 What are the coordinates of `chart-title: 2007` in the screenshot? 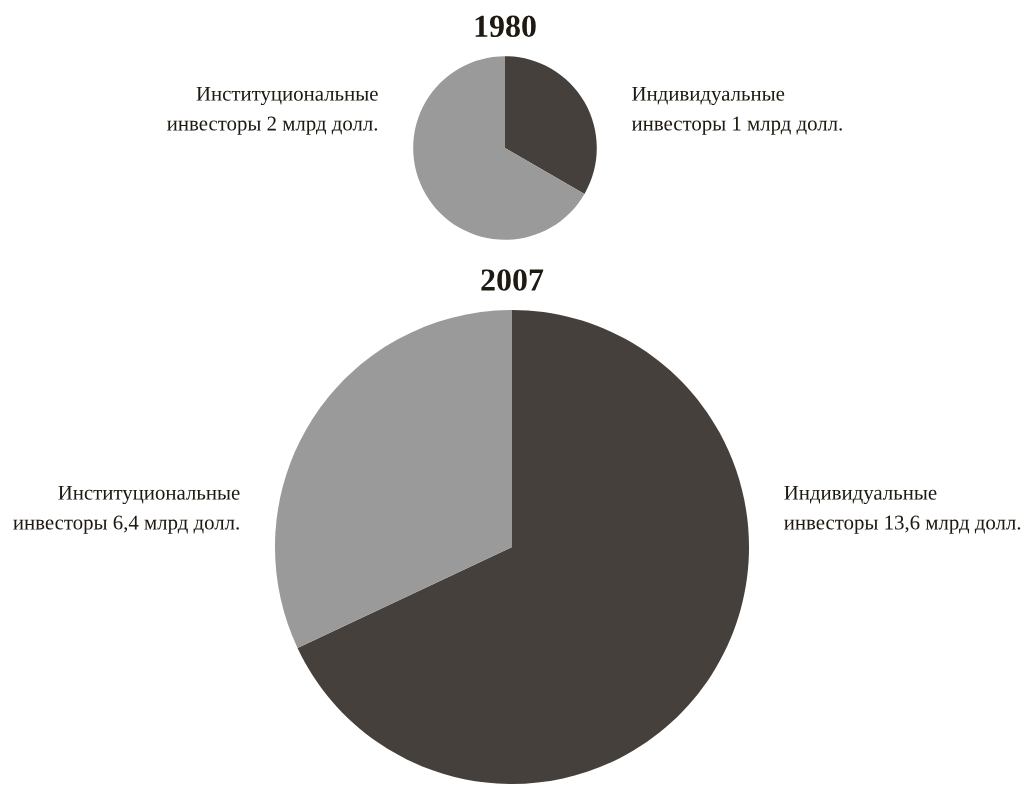 It's located at (512, 280).